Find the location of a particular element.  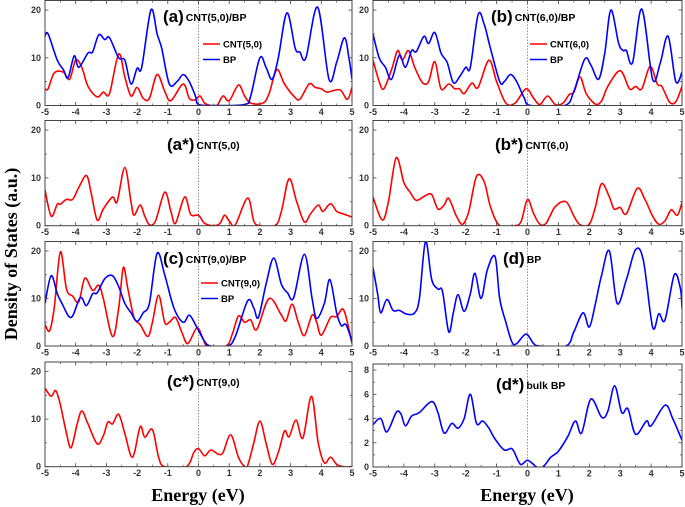

dos-curve-cnt-6-0- is located at coordinates (527, 77).